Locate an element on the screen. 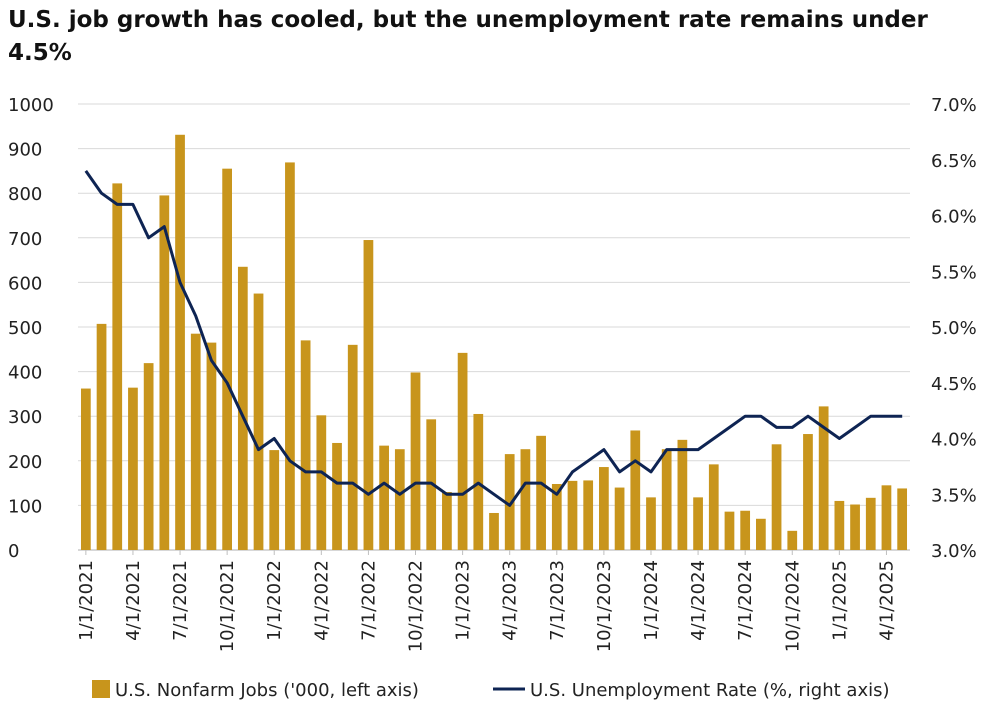 This screenshot has height=716, width=999. right-axis-tick-label: 3.5% is located at coordinates (954, 495).